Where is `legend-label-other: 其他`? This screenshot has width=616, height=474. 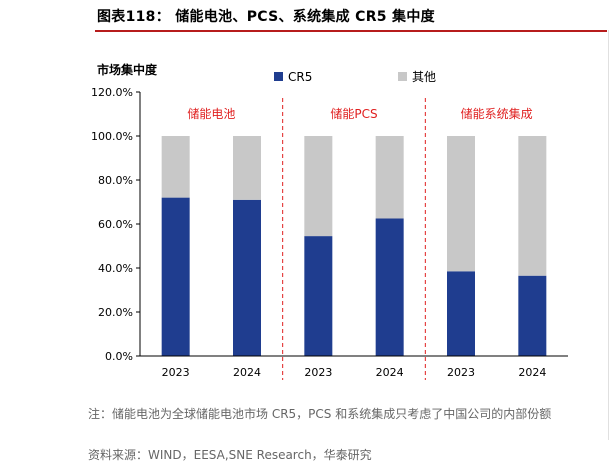
legend-label-other: 其他 is located at coordinates (424, 77).